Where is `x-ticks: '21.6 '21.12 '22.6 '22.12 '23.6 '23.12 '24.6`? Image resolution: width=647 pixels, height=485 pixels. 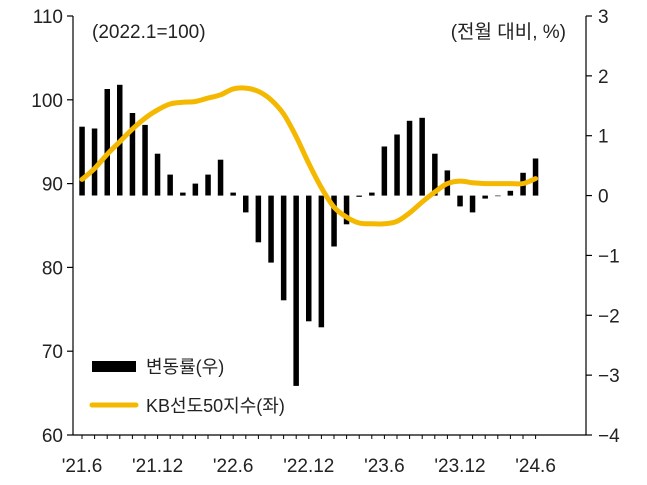 x-ticks: '21.6 '21.12 '22.6 '22.12 '23.6 '23.12 '24.6 is located at coordinates (309, 456).